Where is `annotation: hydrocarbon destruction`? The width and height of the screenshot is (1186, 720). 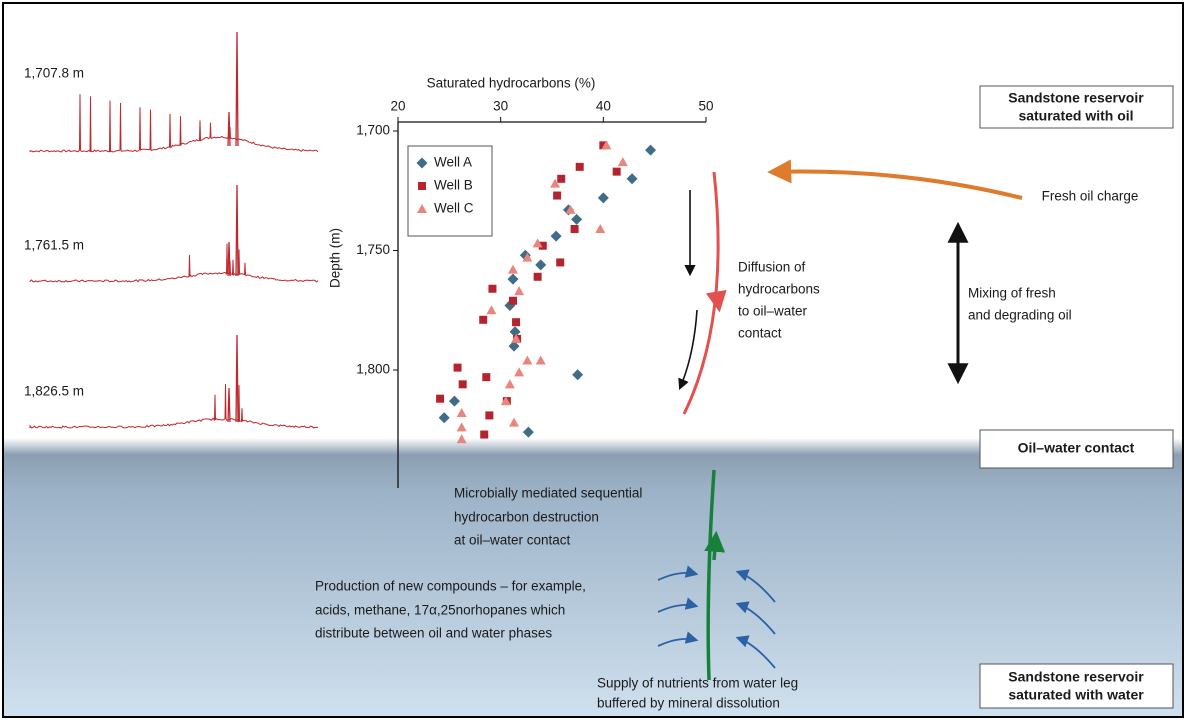
annotation: hydrocarbon destruction is located at coordinates (526, 517).